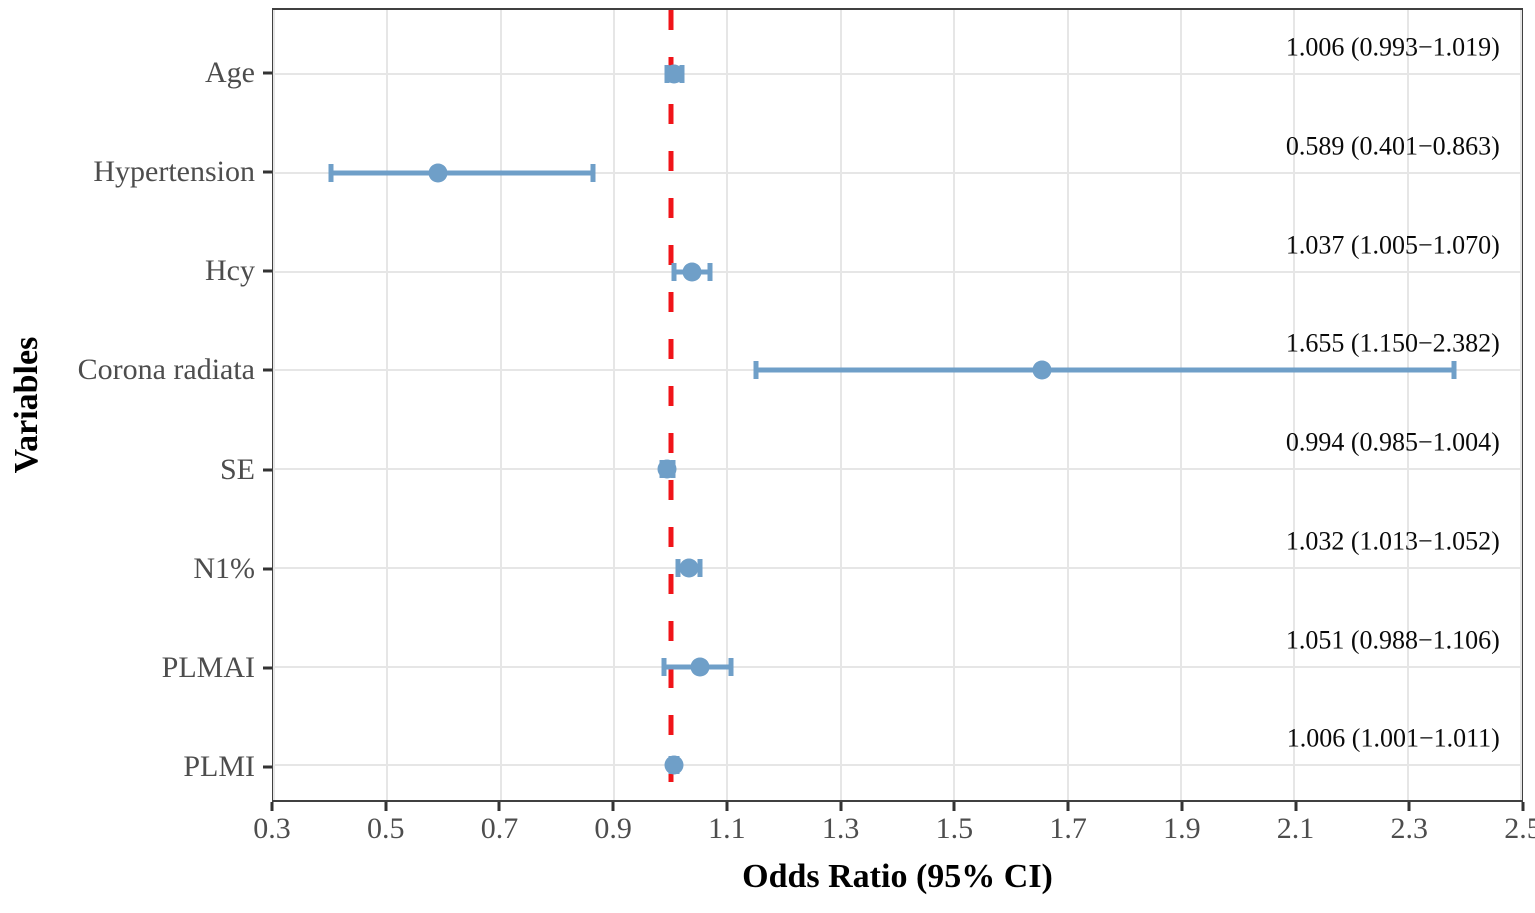 The height and width of the screenshot is (913, 1535). What do you see at coordinates (840, 828) in the screenshot?
I see `x-axis-tick-label: 1.3` at bounding box center [840, 828].